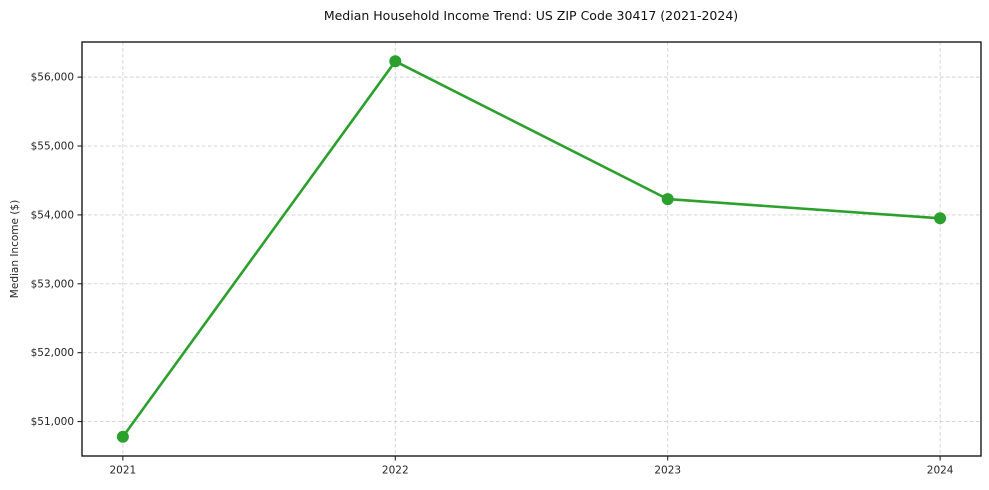 The image size is (989, 490). What do you see at coordinates (52, 147) in the screenshot?
I see `y-tick-label: $55,000` at bounding box center [52, 147].